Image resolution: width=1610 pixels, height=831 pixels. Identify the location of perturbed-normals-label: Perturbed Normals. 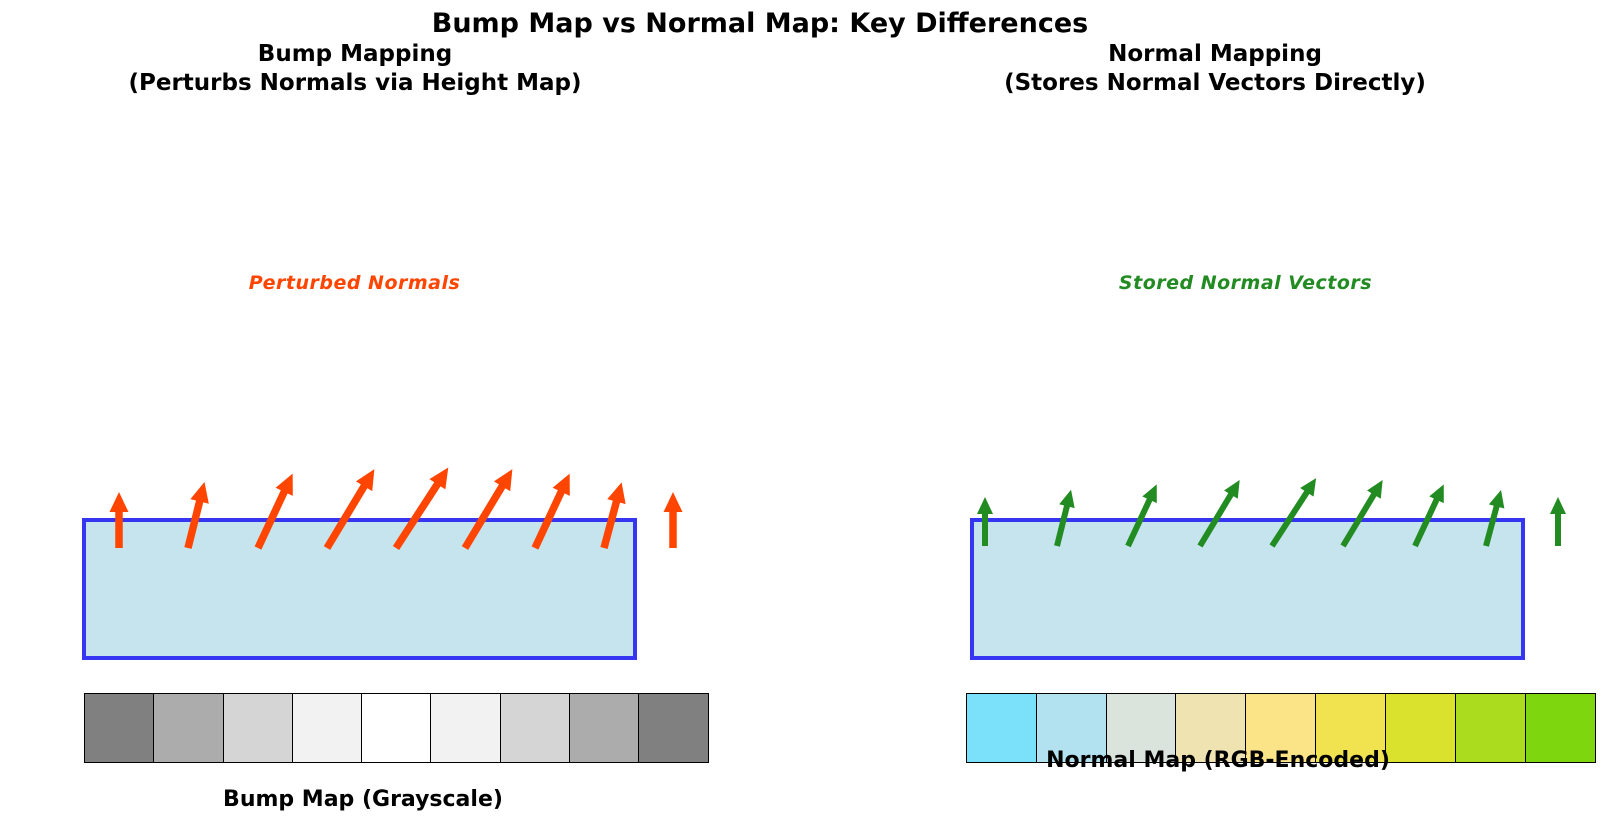
(354, 283).